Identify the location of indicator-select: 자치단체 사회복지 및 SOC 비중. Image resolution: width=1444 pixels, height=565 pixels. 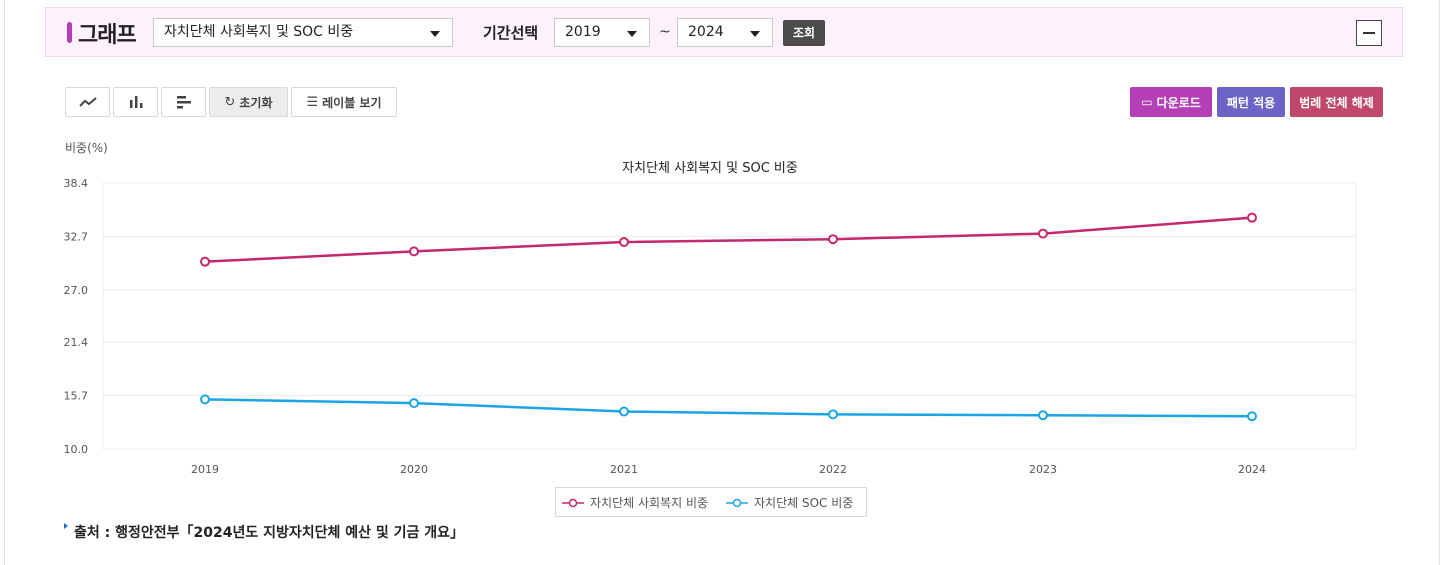
(303, 32).